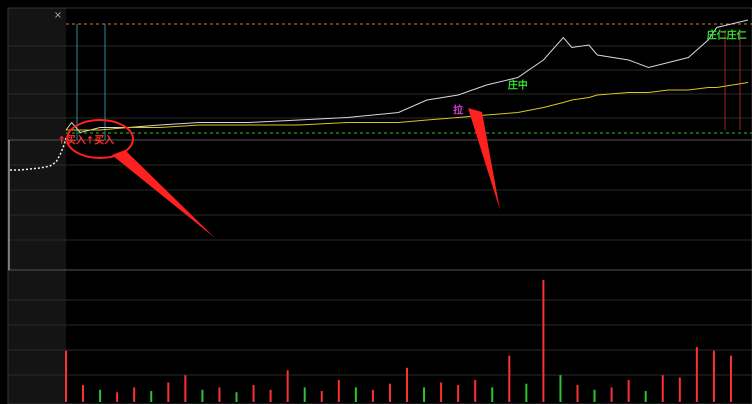 The width and height of the screenshot is (752, 404). Describe the element at coordinates (38, 154) in the screenshot. I see `premarket-line` at that location.